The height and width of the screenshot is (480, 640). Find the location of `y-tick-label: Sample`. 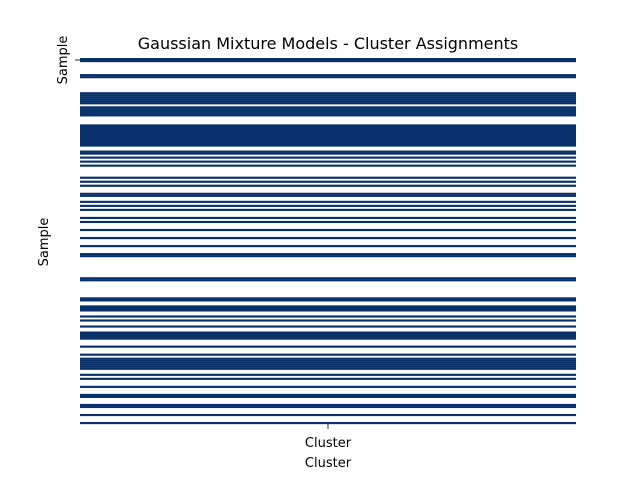

y-tick-label: Sample is located at coordinates (63, 60).